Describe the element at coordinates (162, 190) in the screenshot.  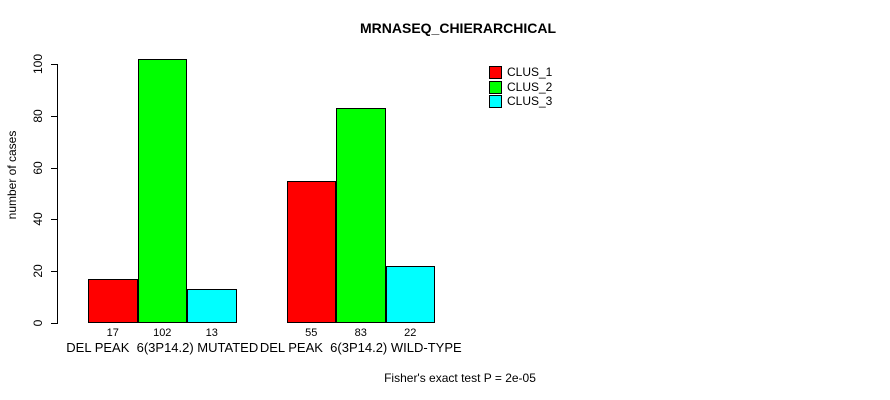
I see `bar-clus_2-group1` at that location.